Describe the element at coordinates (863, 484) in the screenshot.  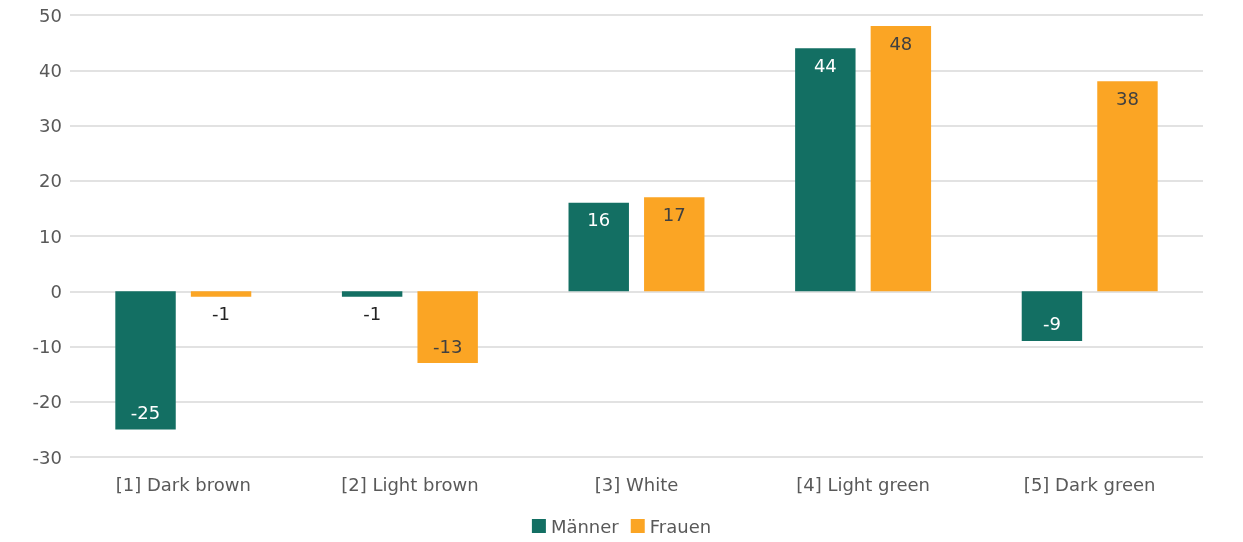
I see `x-tick-label: [4] Light green` at that location.